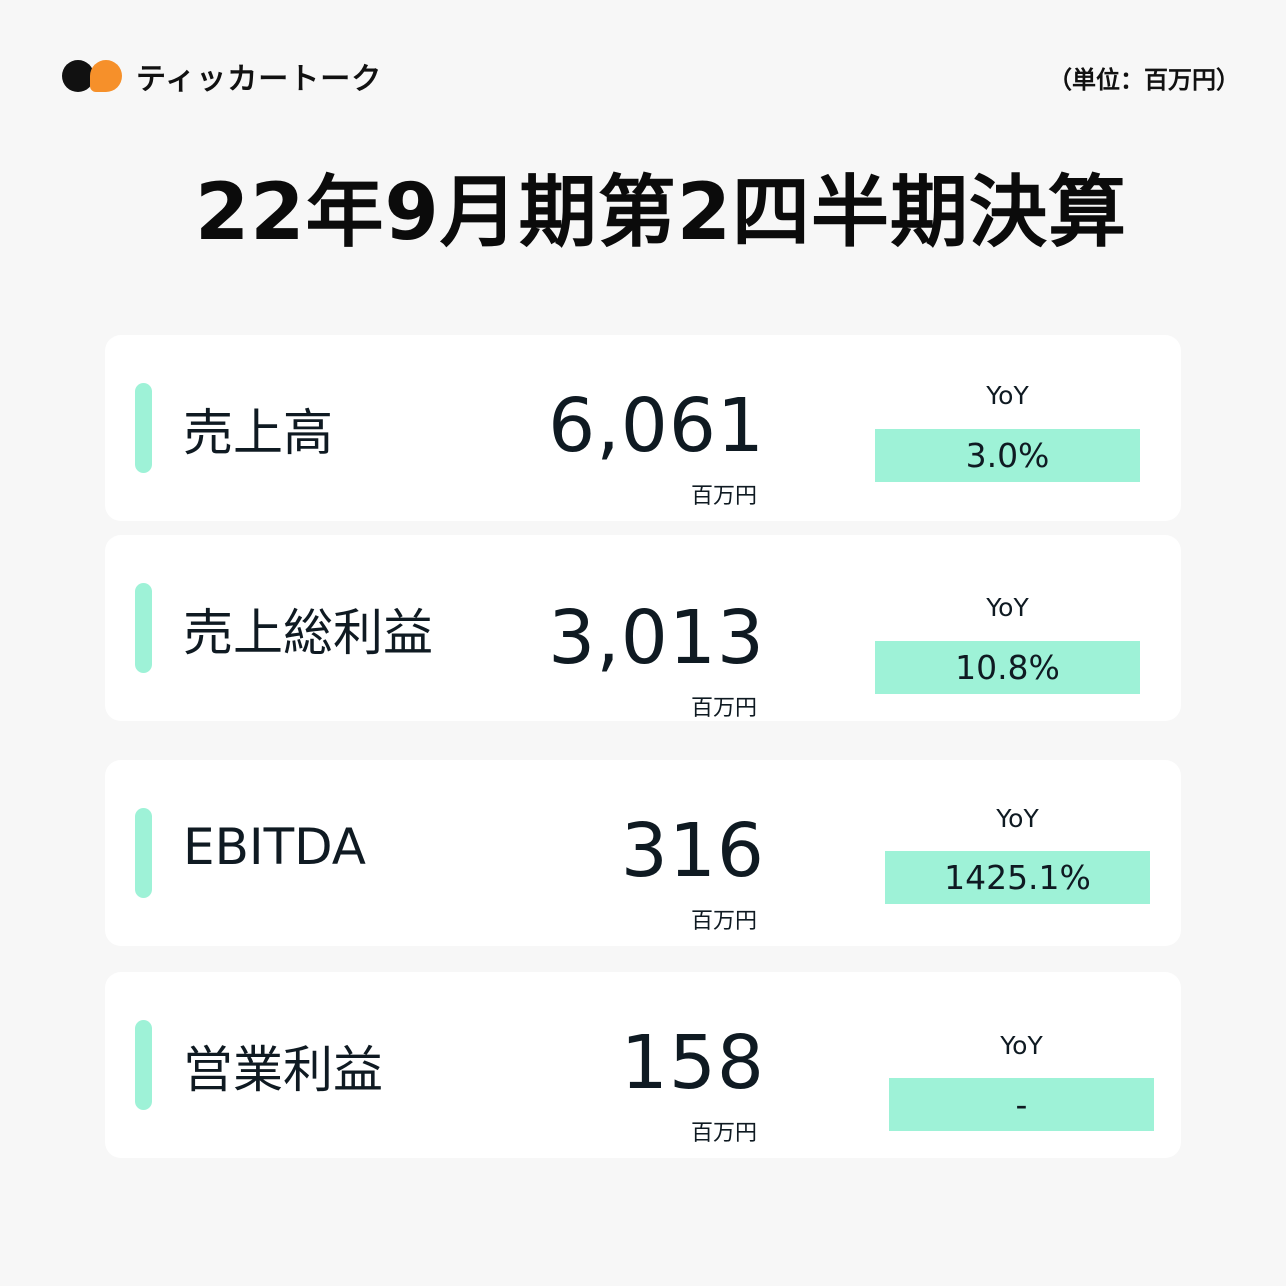 The height and width of the screenshot is (1286, 1286). What do you see at coordinates (692, 851) in the screenshot?
I see `metric-value: 316` at bounding box center [692, 851].